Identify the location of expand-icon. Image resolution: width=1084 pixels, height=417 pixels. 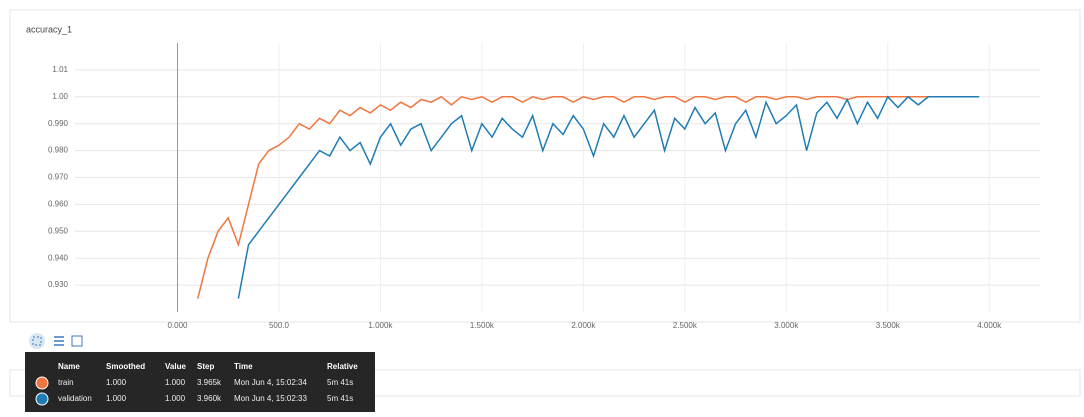
(77, 341).